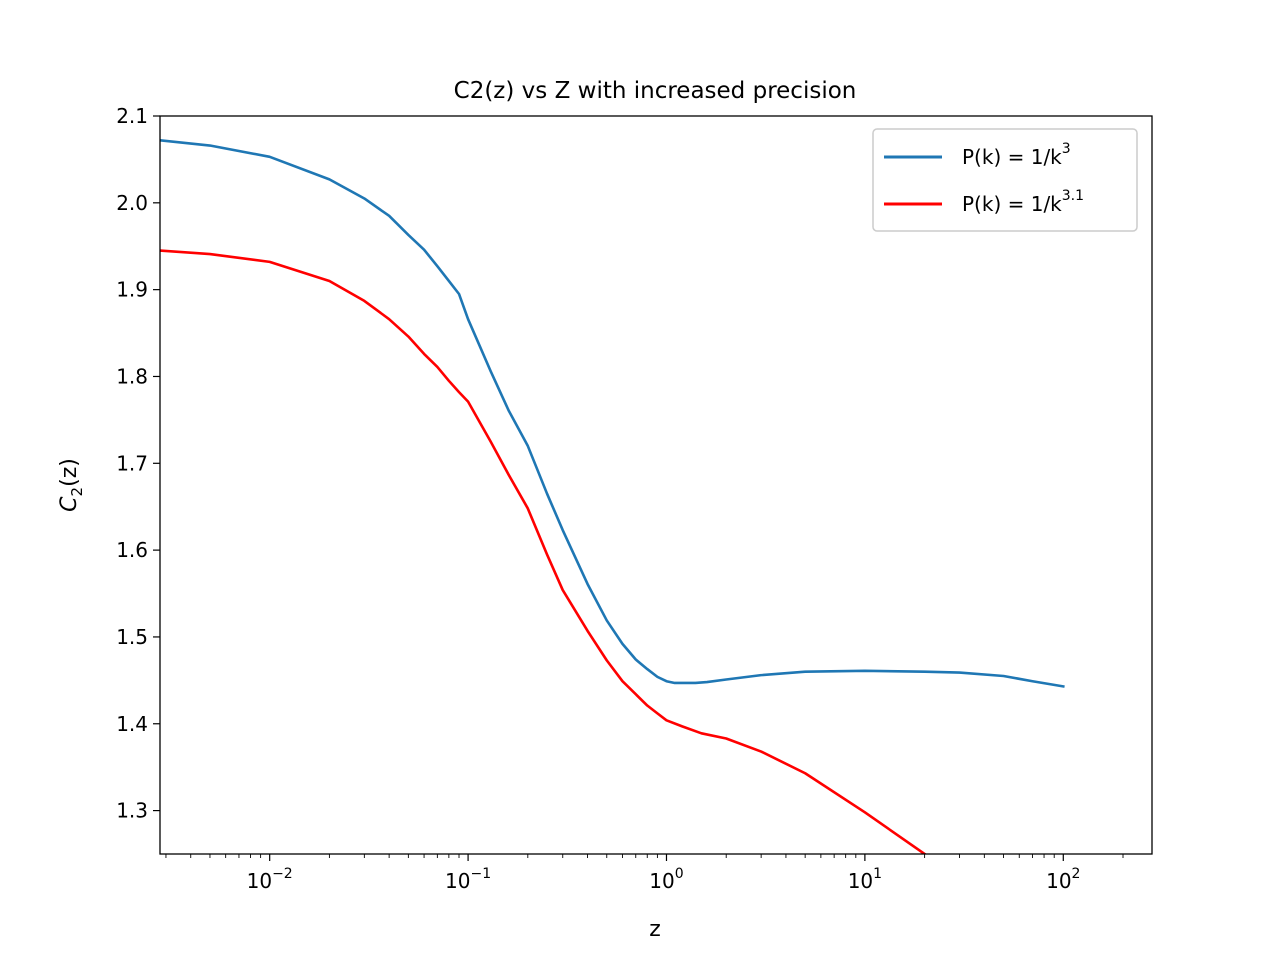  What do you see at coordinates (655, 91) in the screenshot?
I see `chart-title: C2(z) vs Z with increased precision` at bounding box center [655, 91].